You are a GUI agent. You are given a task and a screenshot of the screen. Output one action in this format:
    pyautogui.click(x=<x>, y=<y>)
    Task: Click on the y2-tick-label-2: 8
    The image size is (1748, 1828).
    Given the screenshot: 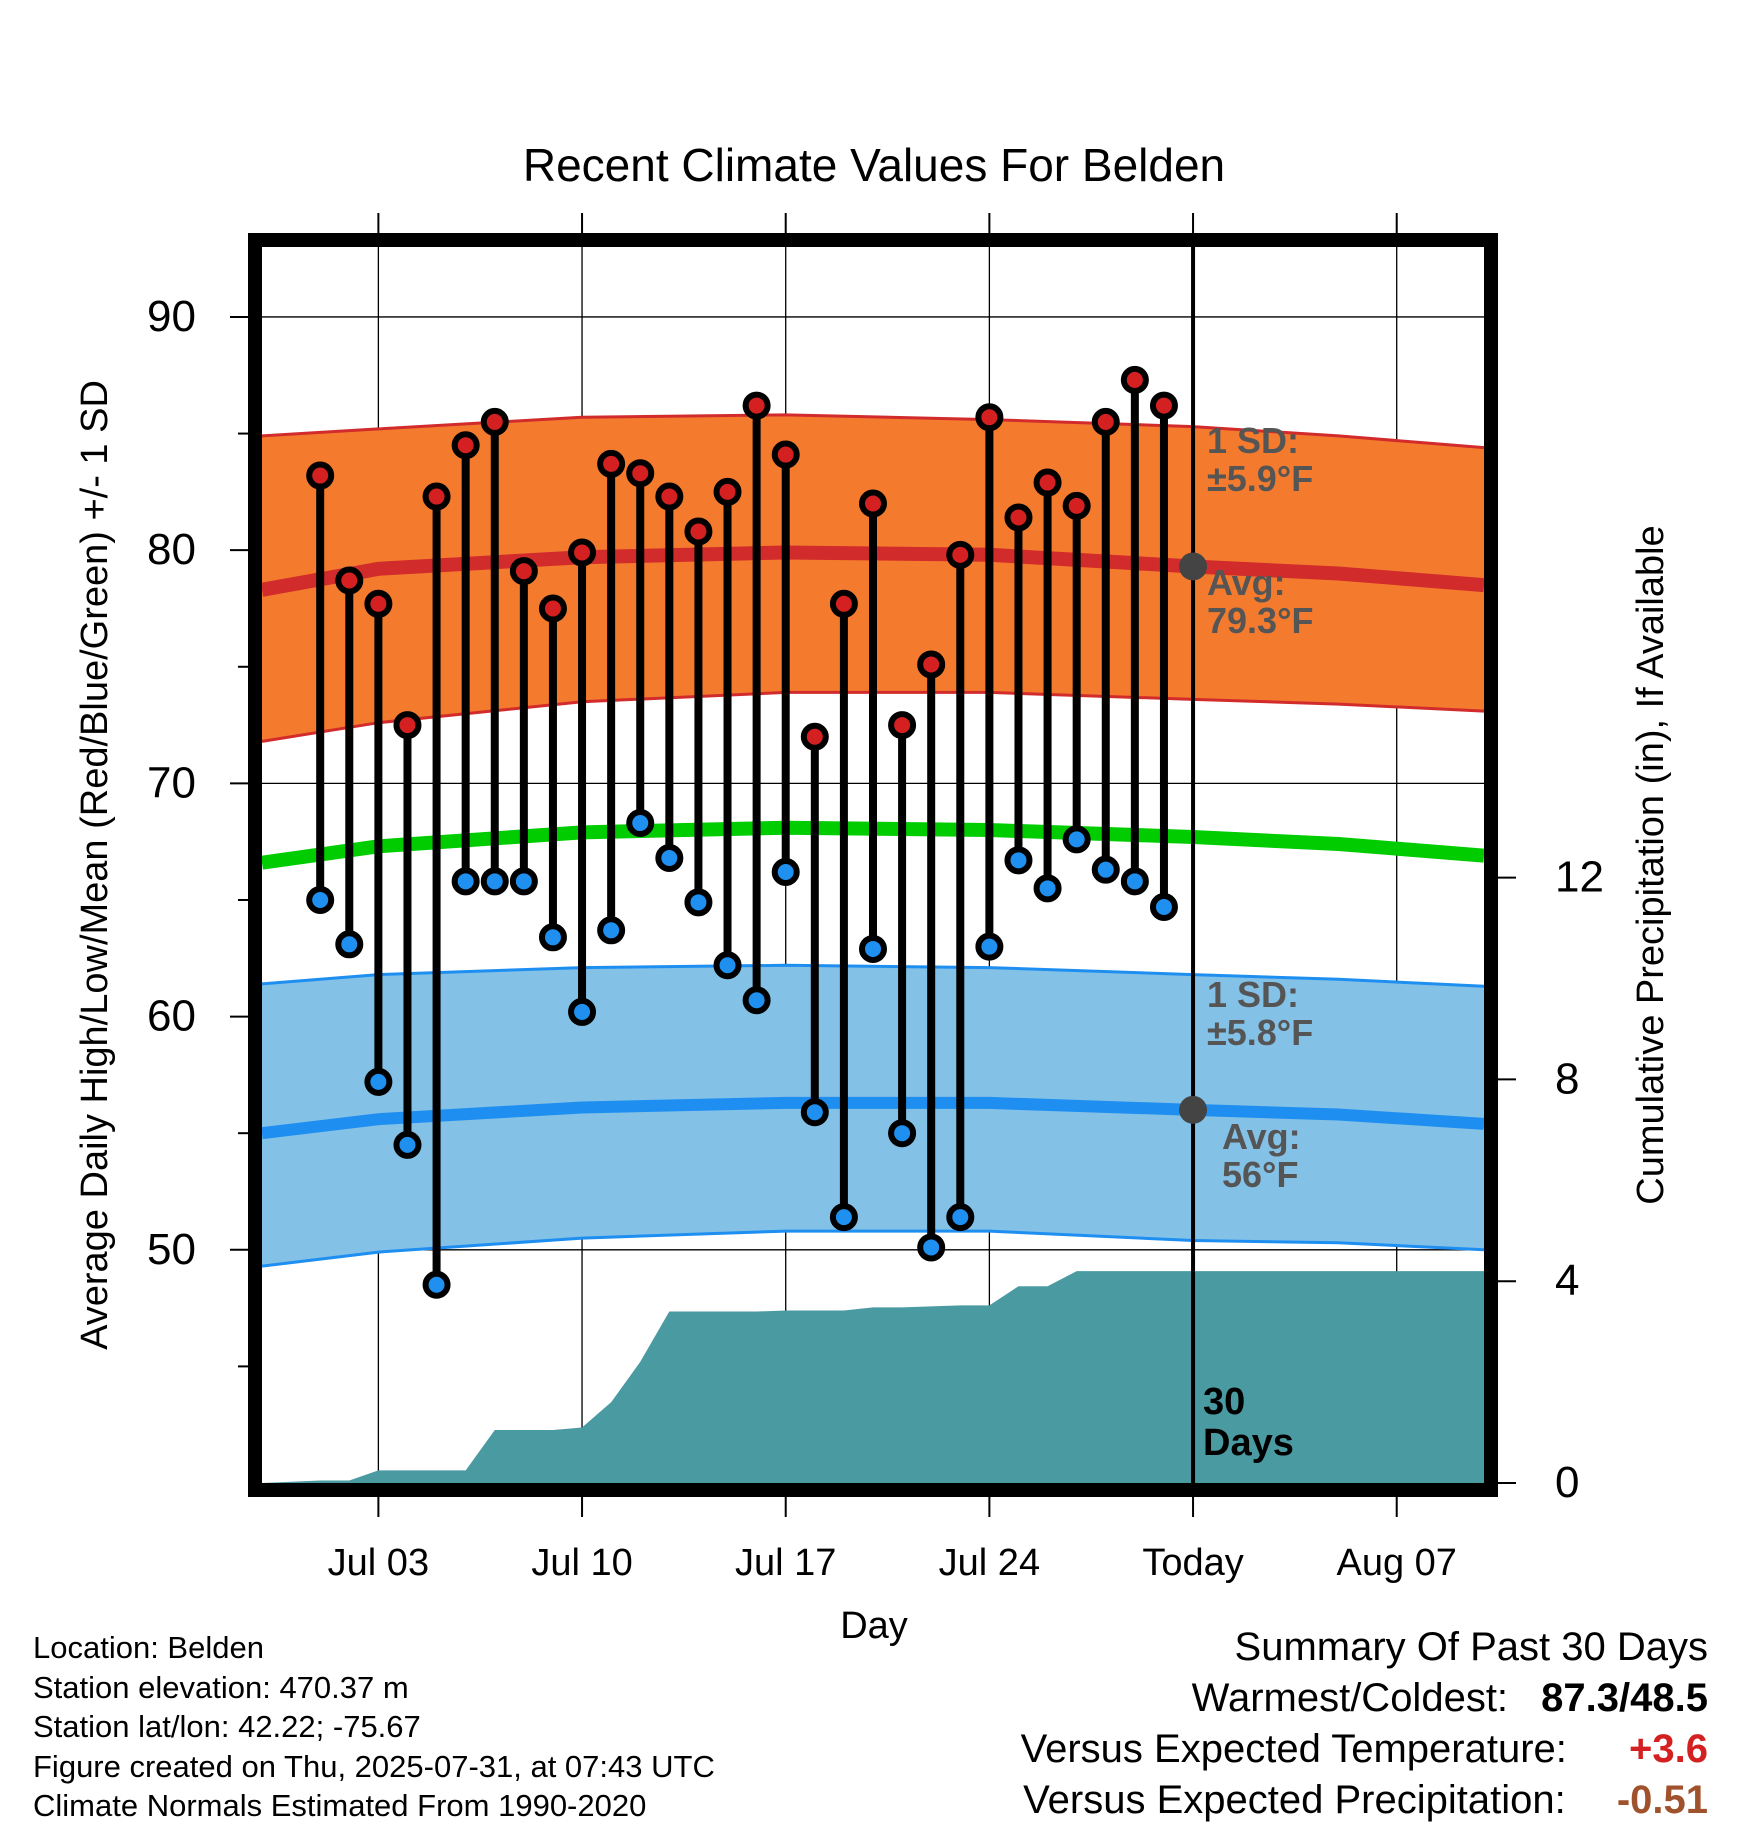 What is the action you would take?
    pyautogui.click(x=1567, y=1078)
    